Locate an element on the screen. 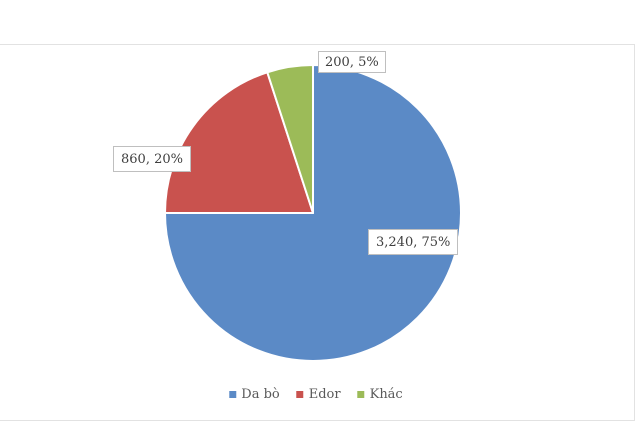 The height and width of the screenshot is (432, 638). pie-slice-khác is located at coordinates (290, 139).